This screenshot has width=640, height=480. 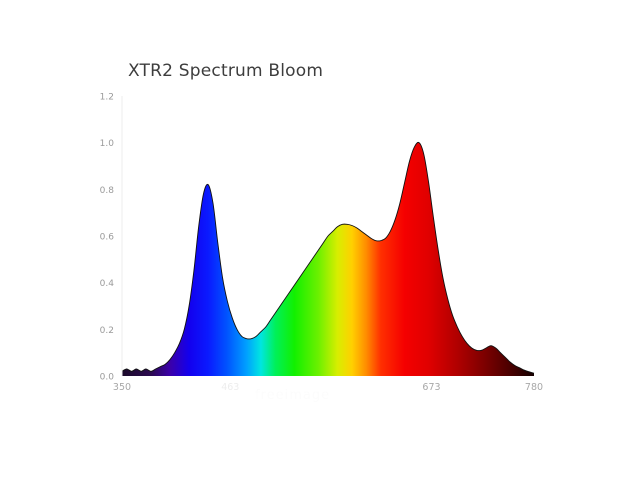 What do you see at coordinates (107, 191) in the screenshot?
I see `y-tick-label: 0.8` at bounding box center [107, 191].